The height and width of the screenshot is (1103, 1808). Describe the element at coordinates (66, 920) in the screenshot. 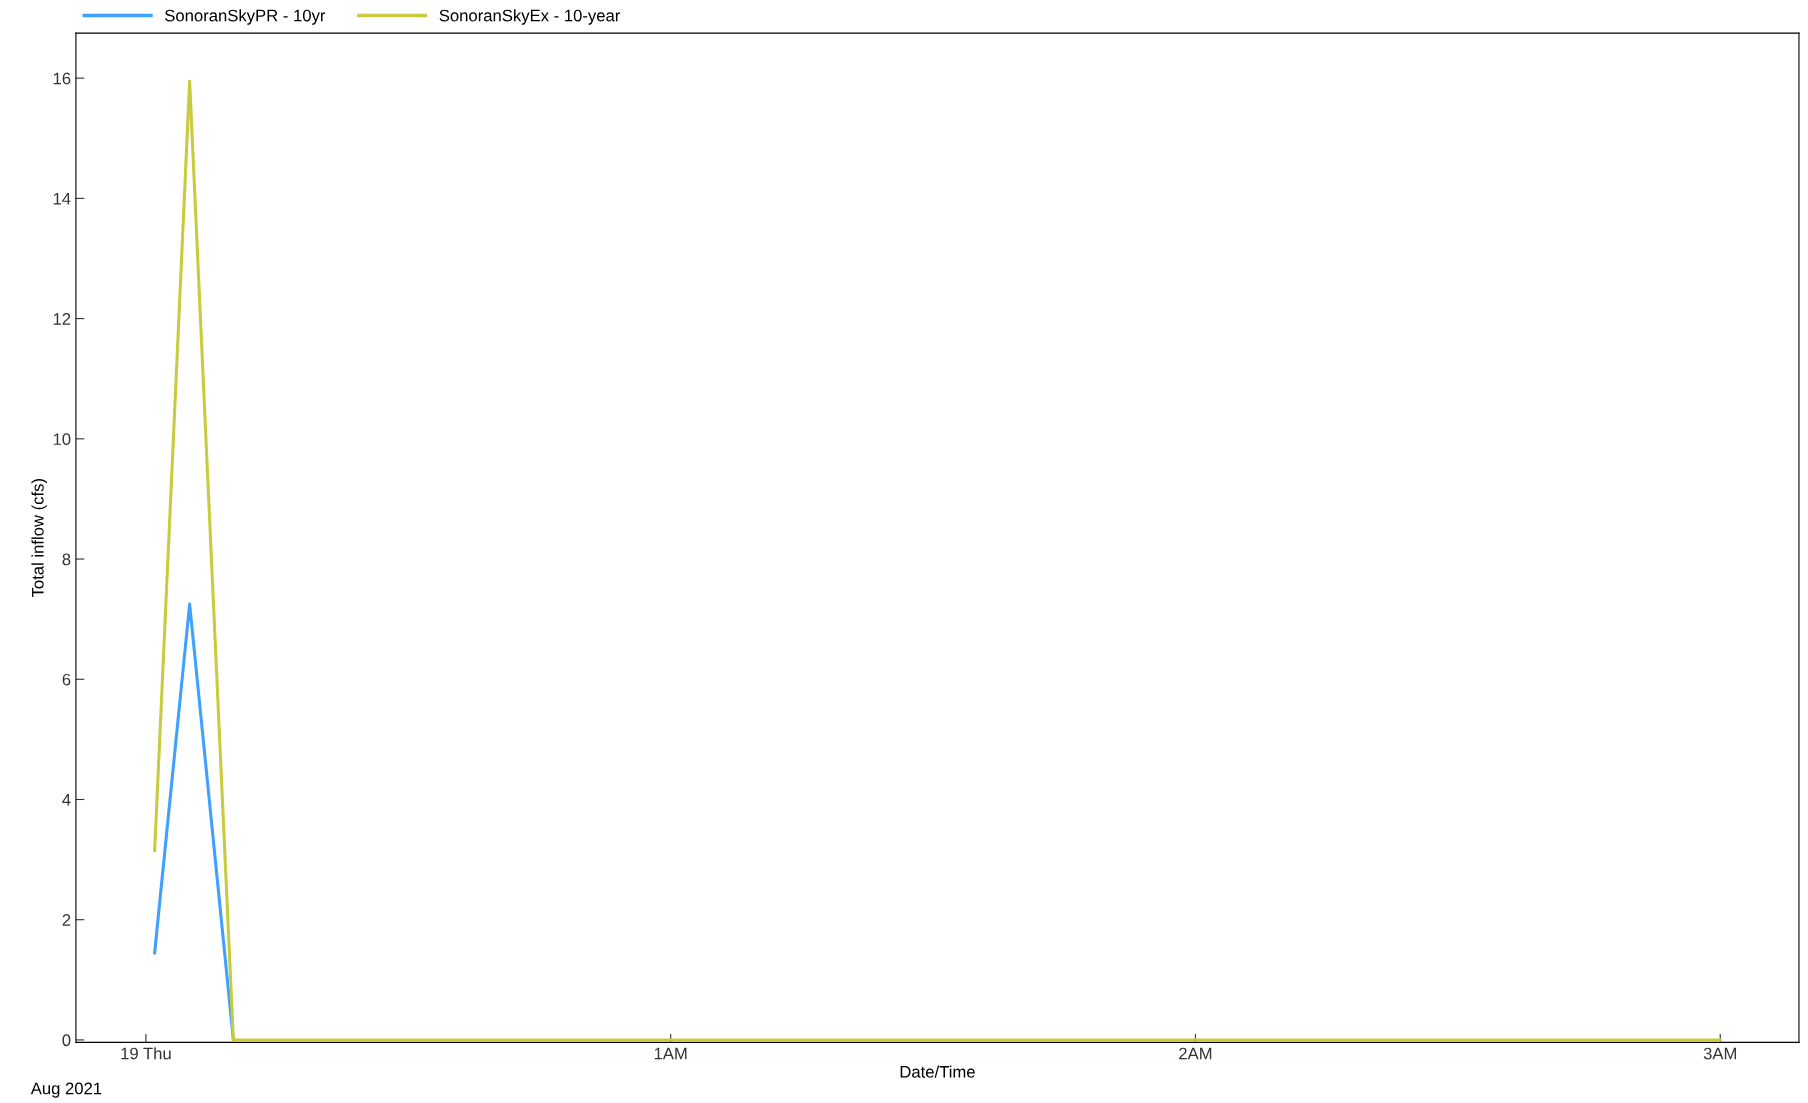

I see `y-tick-label: 2` at that location.